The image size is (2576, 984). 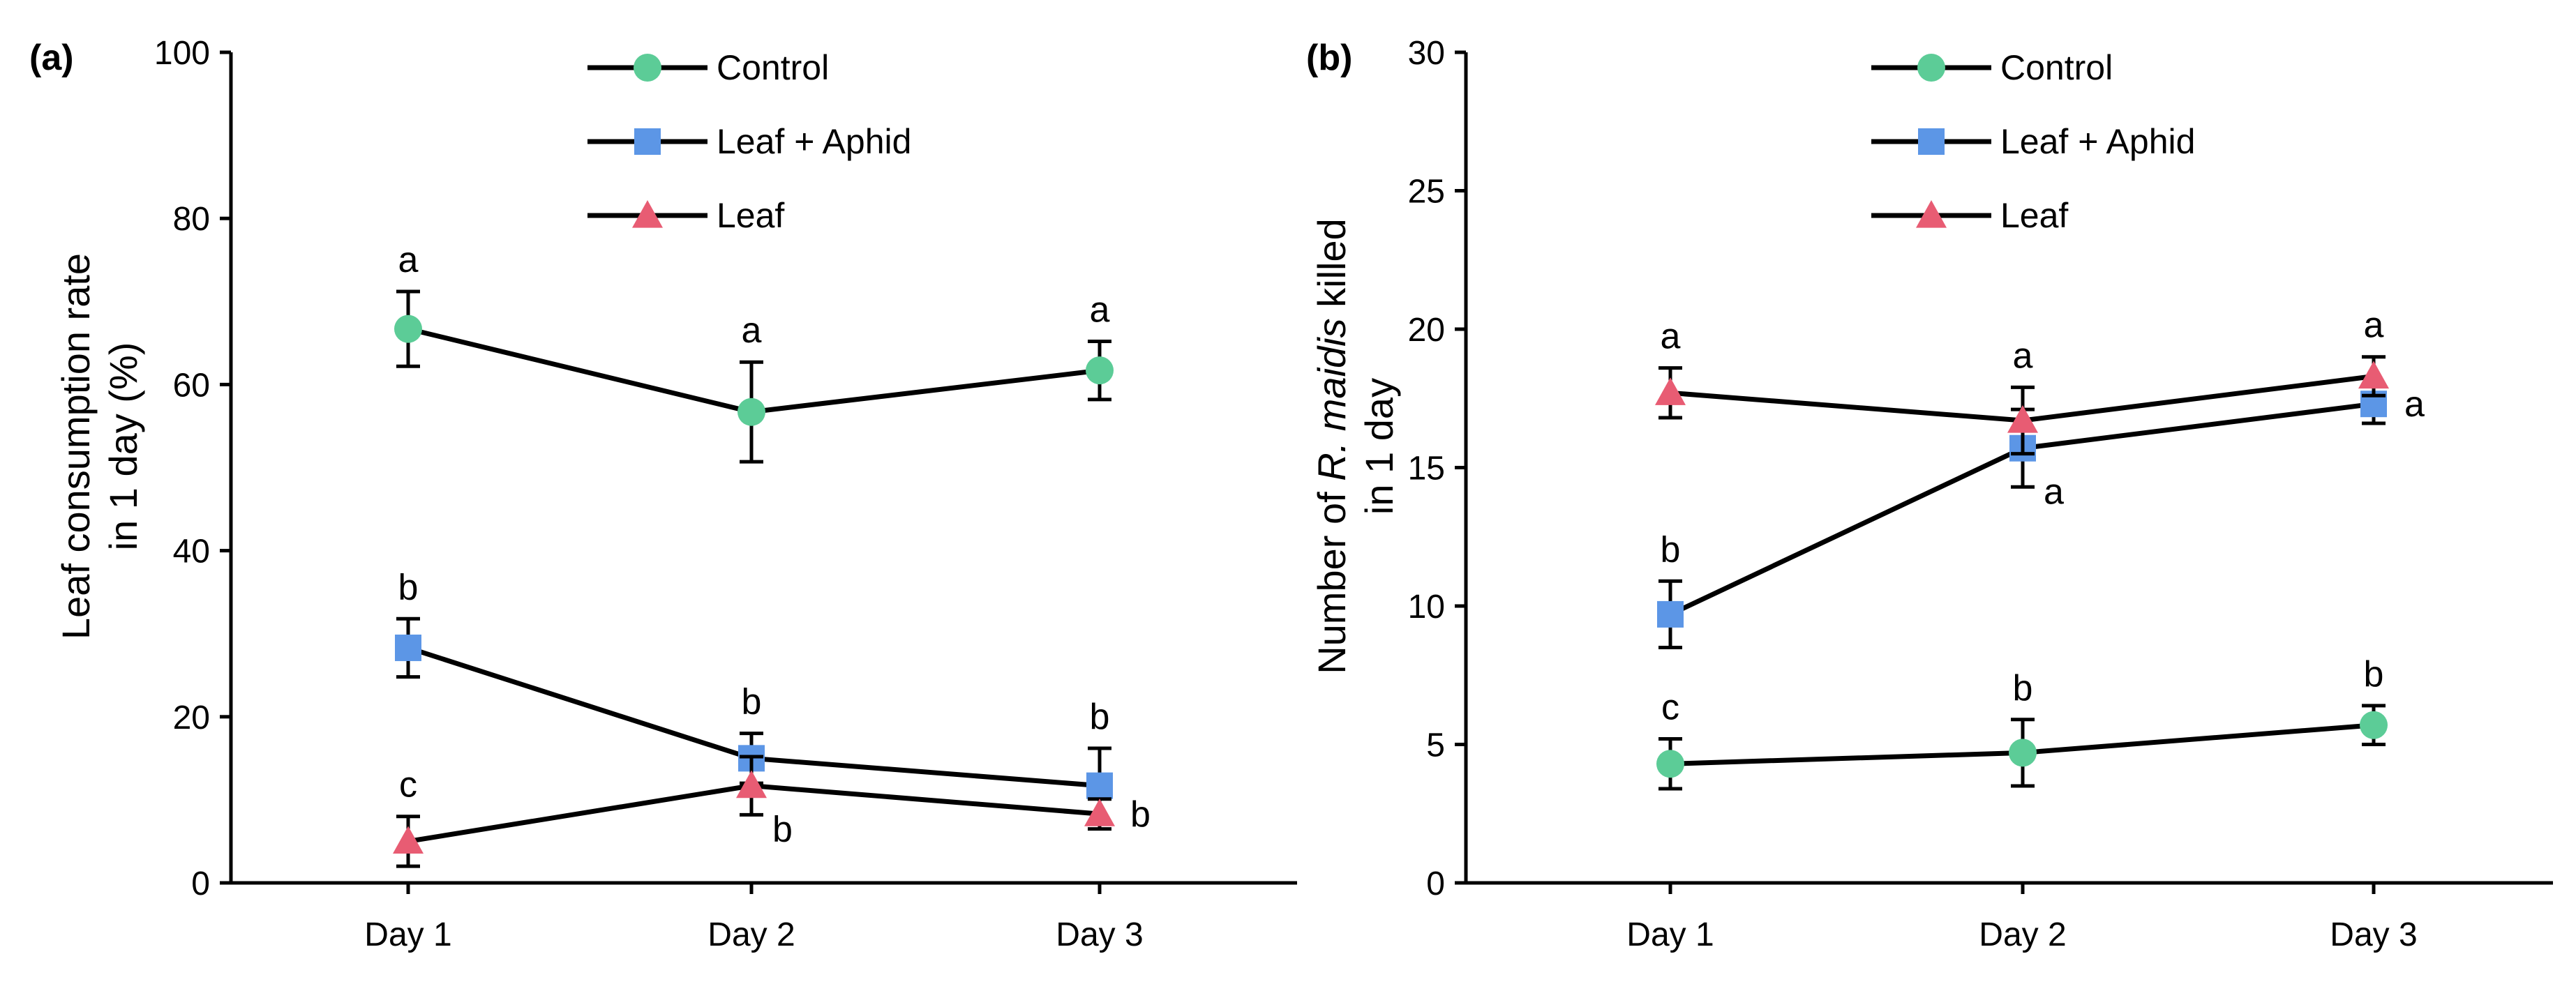 I want to click on y-ticks-b: 0 5 10 15 20 25 30, so click(x=1437, y=468).